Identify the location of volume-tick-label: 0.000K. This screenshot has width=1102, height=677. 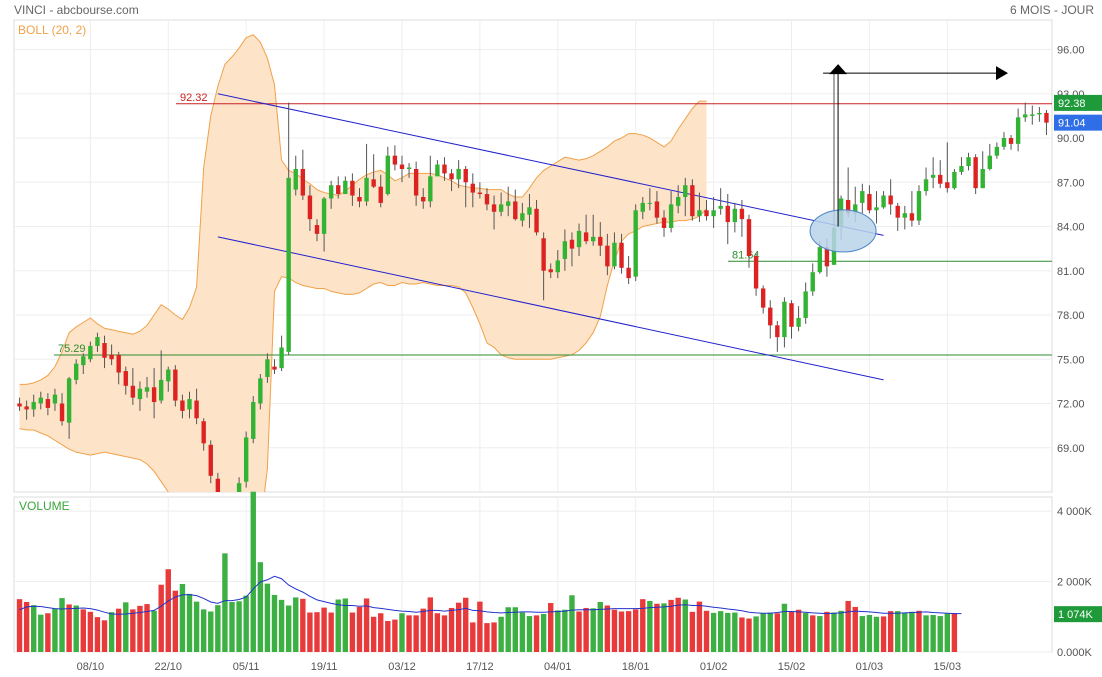
(1075, 653).